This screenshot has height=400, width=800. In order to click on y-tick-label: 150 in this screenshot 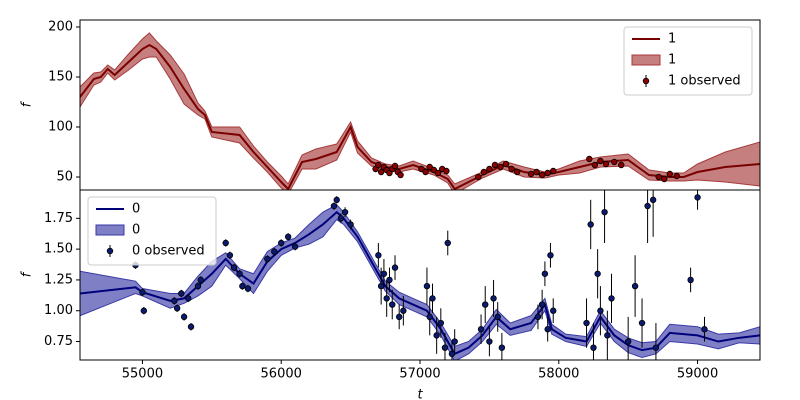, I will do `click(60, 77)`.